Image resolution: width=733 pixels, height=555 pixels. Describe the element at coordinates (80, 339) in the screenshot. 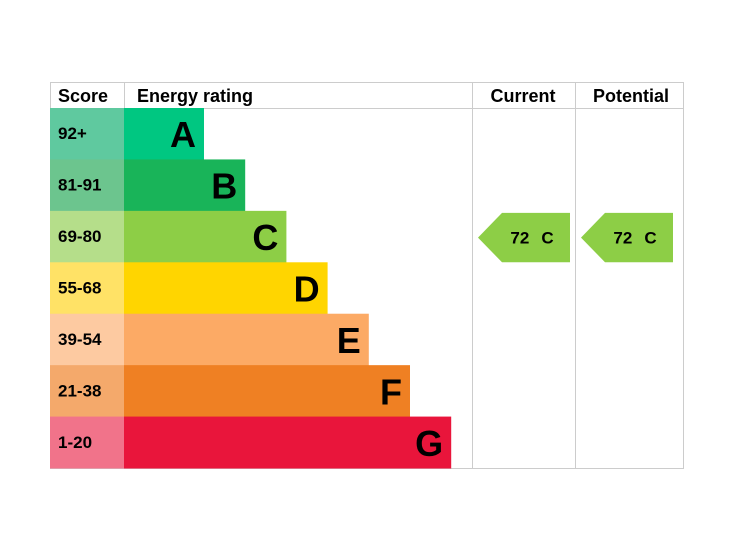

I see `score-label: 39-54` at that location.